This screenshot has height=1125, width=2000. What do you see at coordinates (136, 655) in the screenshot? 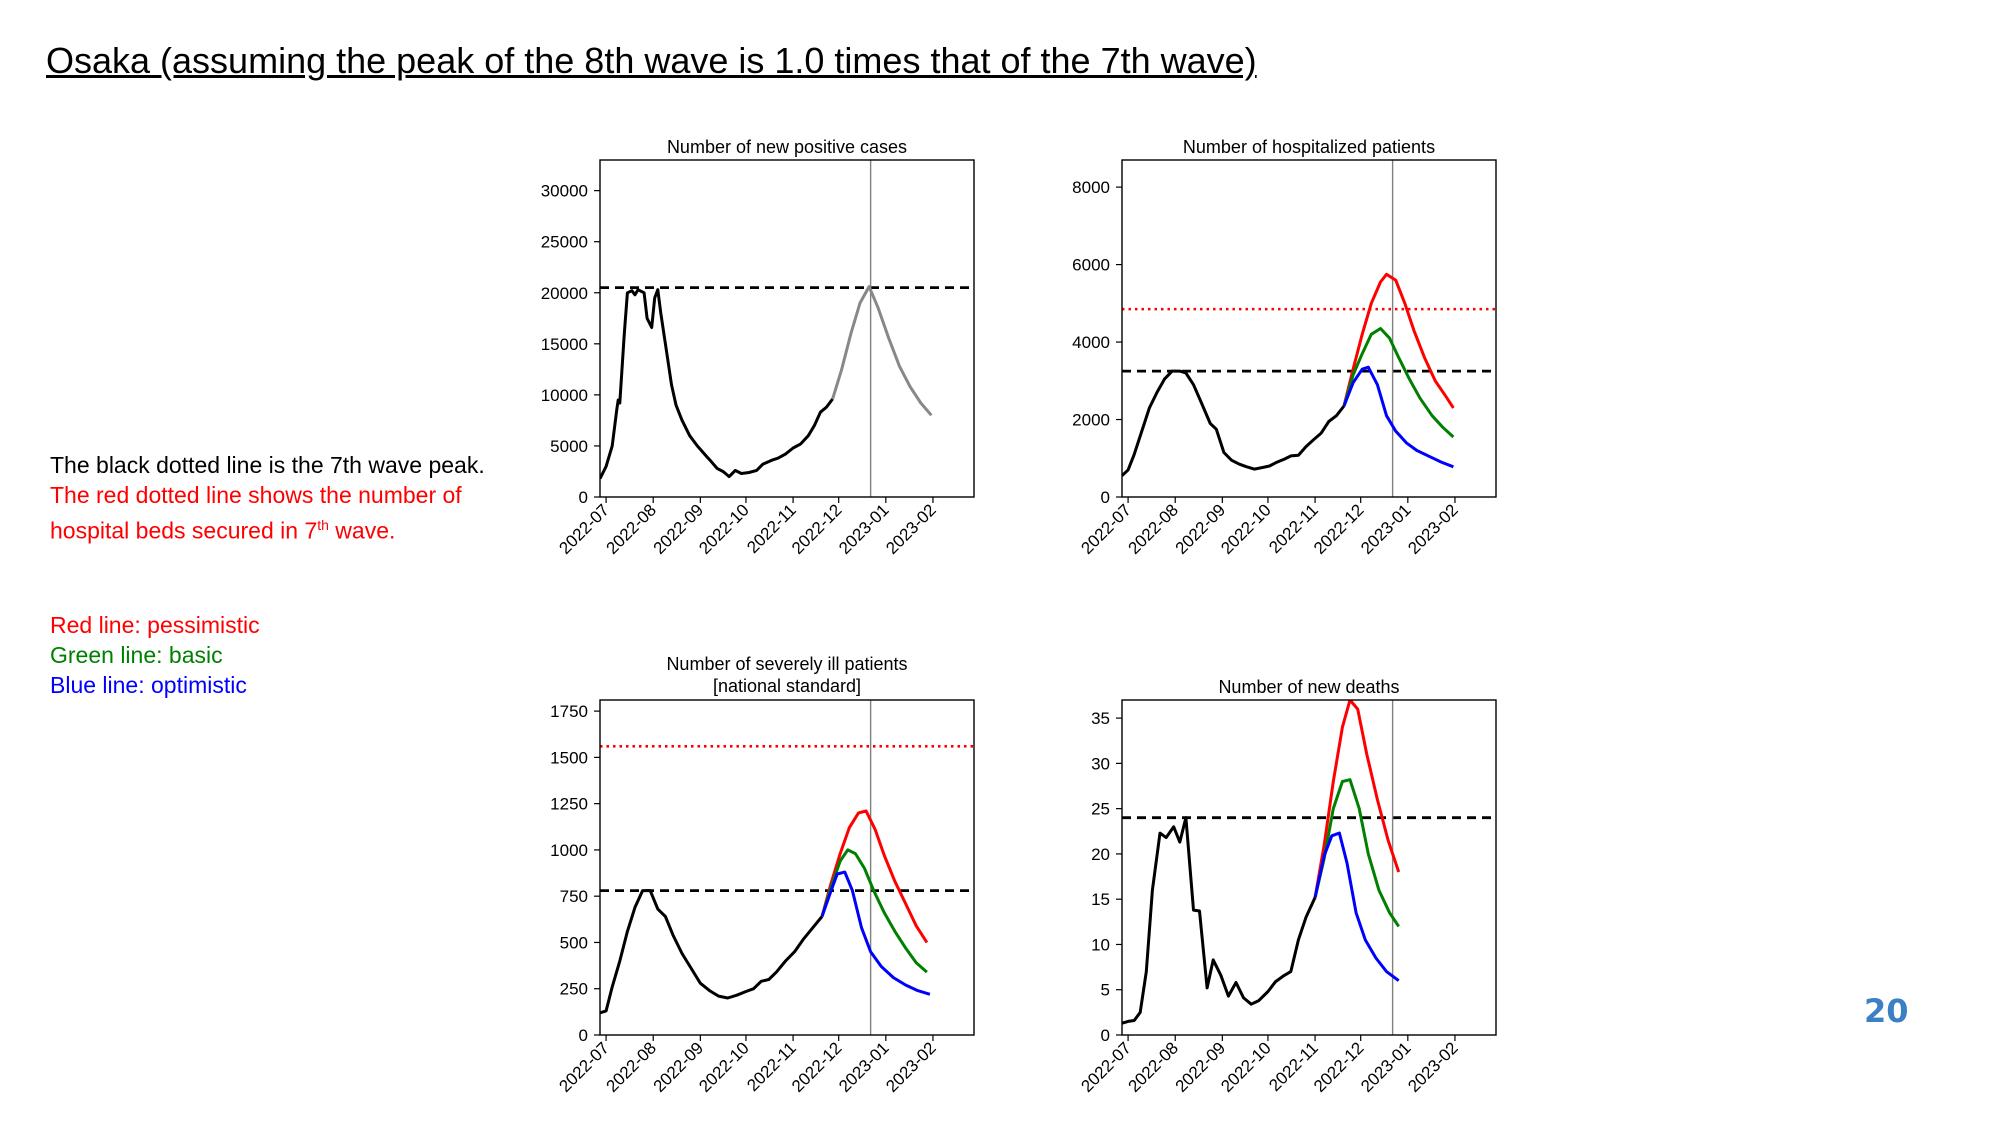
I see `legend-basic: Green line: basic` at bounding box center [136, 655].